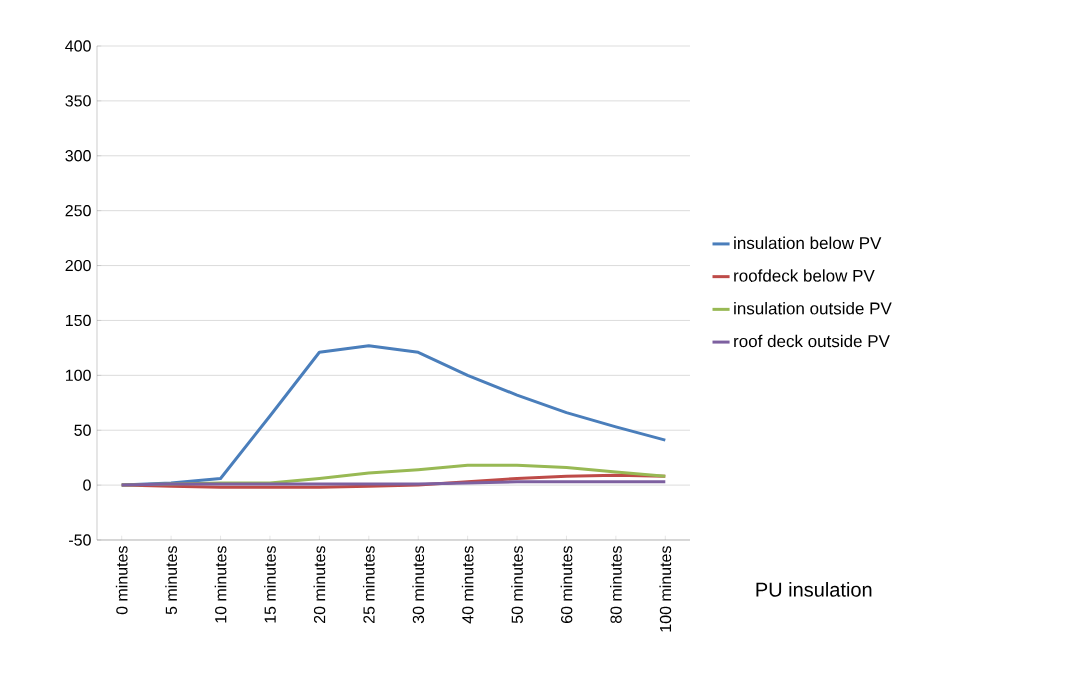 Image resolution: width=1083 pixels, height=674 pixels. I want to click on y-tick-label: 0, so click(87, 485).